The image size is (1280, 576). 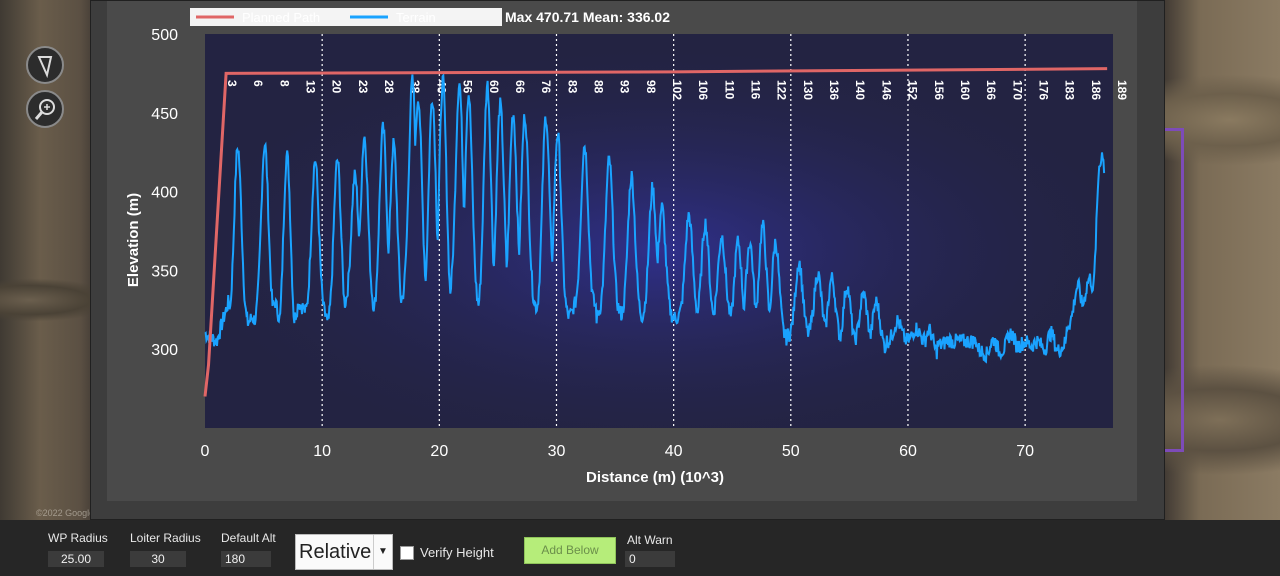 I want to click on add-below-button: Add Below, so click(x=570, y=550).